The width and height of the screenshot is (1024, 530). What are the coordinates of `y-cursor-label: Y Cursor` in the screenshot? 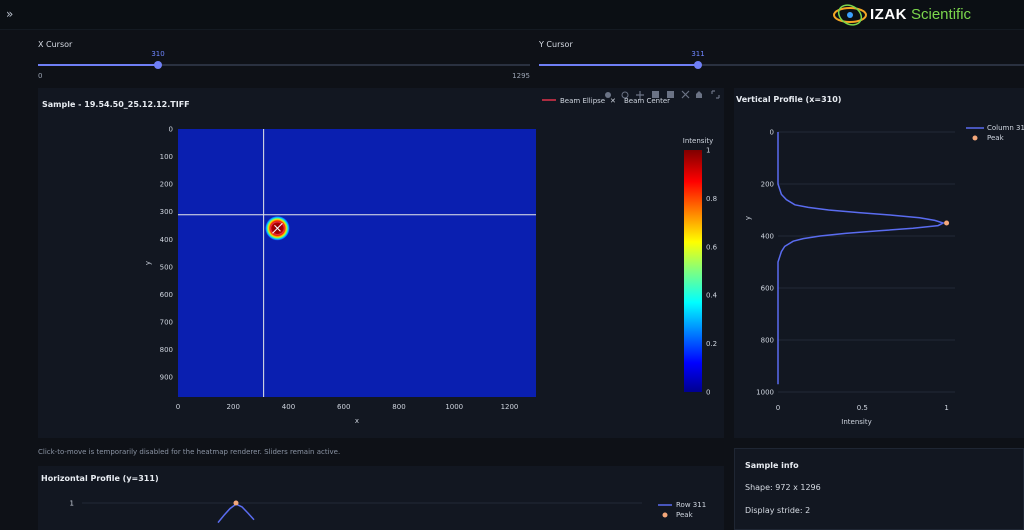 It's located at (556, 44).